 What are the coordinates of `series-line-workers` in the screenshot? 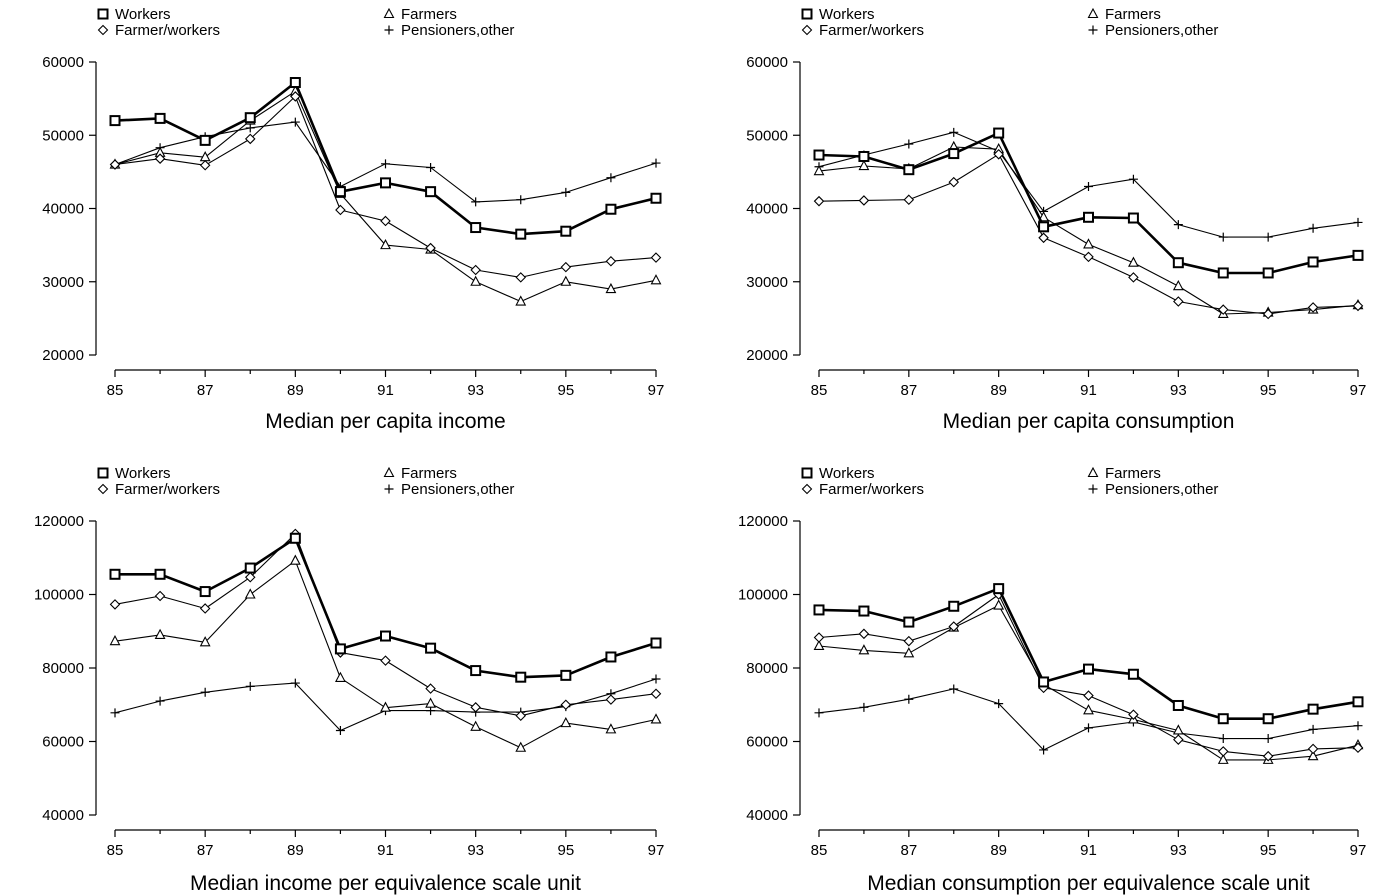 It's located at (385, 158).